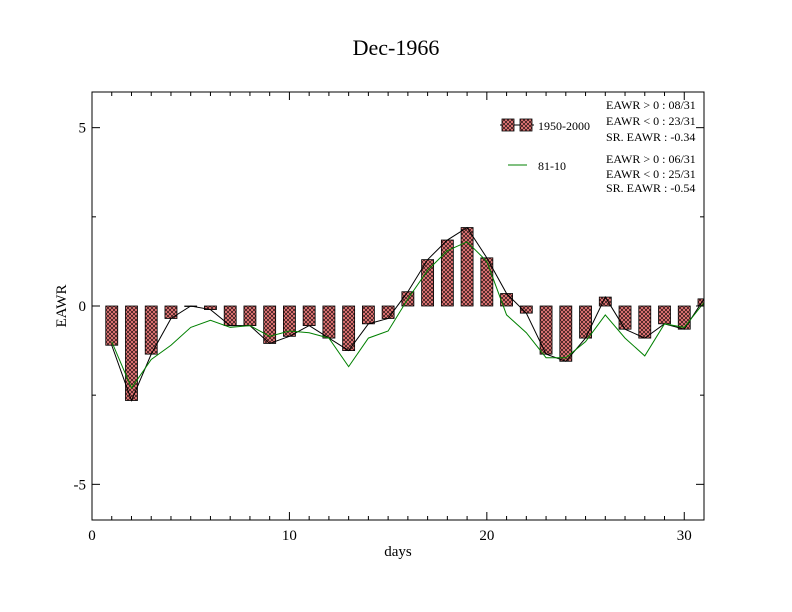 The image size is (792, 612). What do you see at coordinates (62, 306) in the screenshot?
I see `y-axis-label: EAWR` at bounding box center [62, 306].